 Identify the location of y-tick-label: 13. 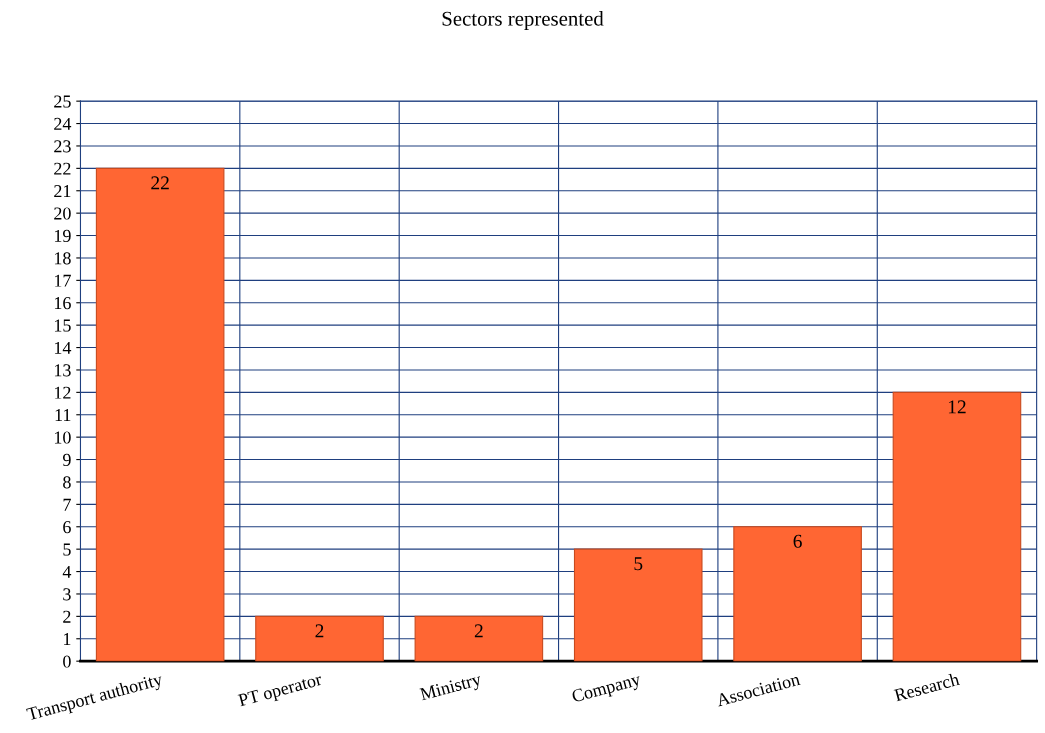
(62, 370).